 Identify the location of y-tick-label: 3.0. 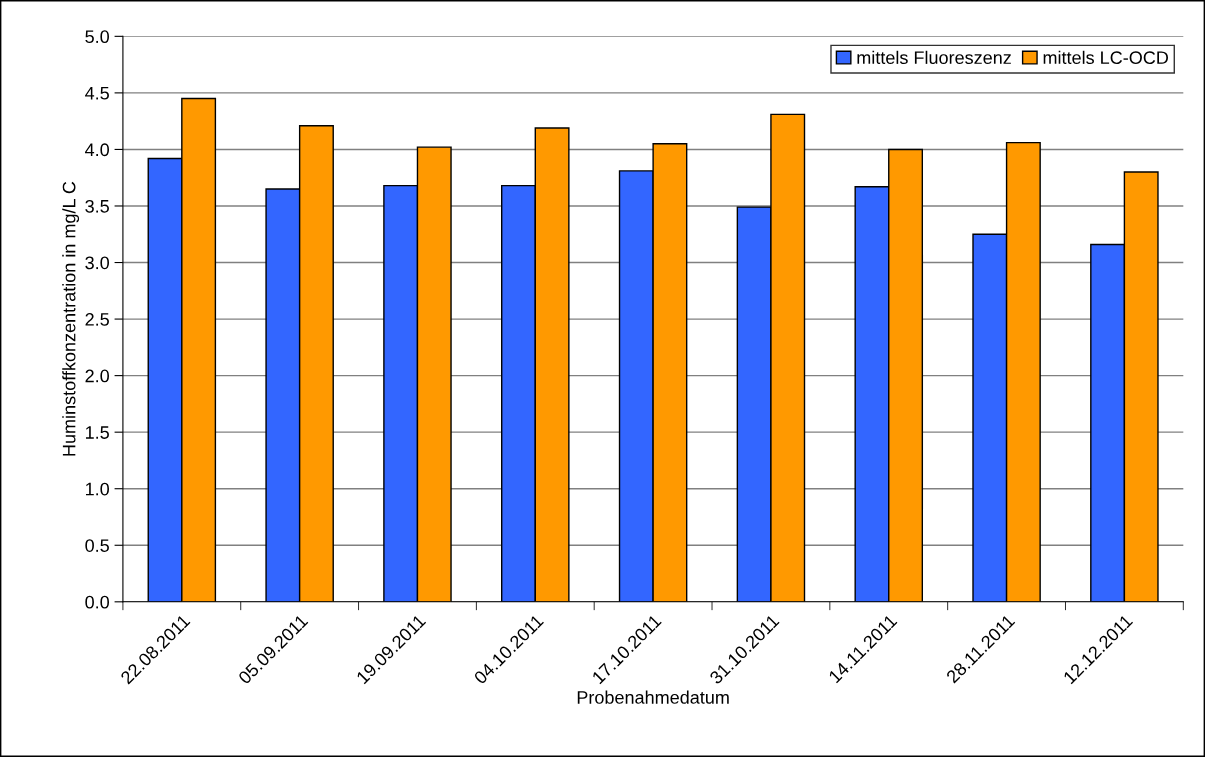
(97, 263).